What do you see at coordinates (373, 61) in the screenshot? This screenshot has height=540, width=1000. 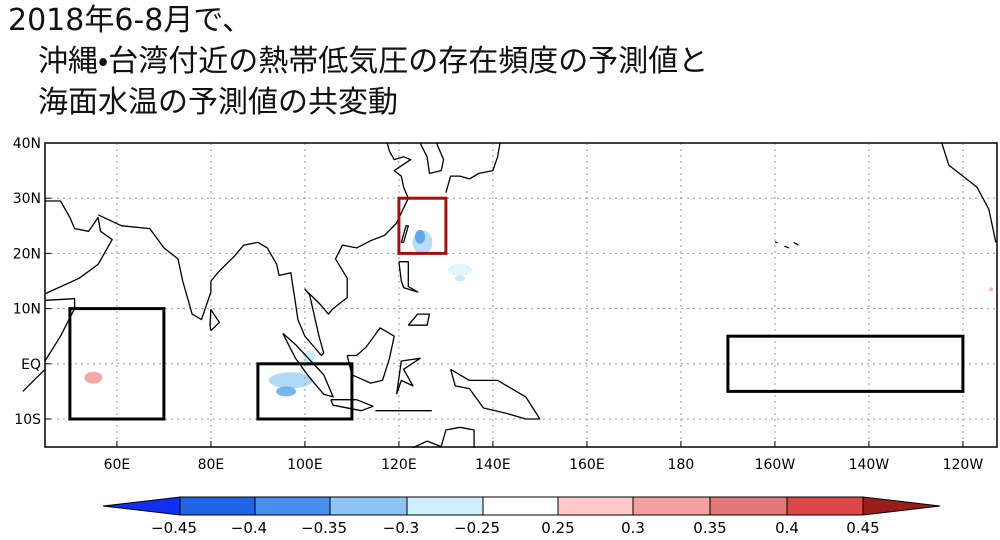 I see `title-line: 沖縄・台湾付近の熱帯低気圧の存在頻度の予測値と` at bounding box center [373, 61].